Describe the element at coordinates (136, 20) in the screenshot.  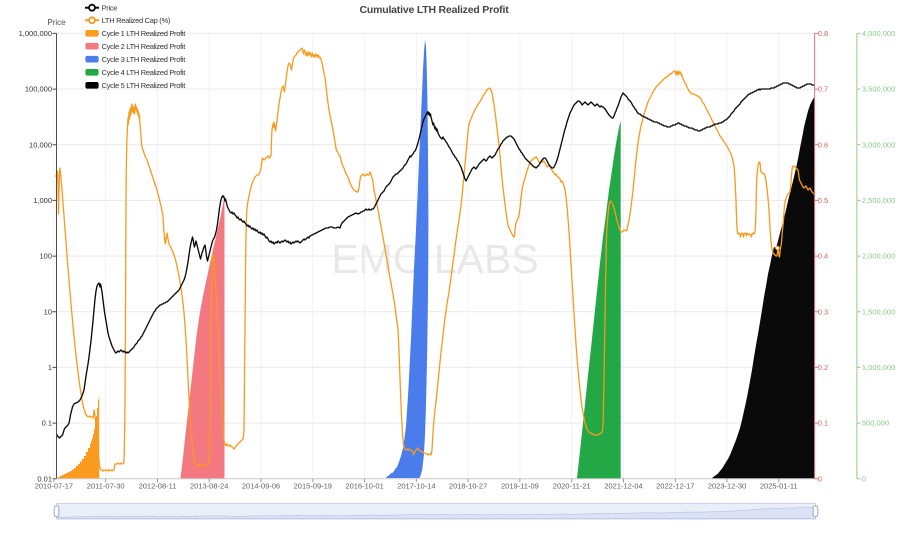
I see `svg-text: LTH Realized Cap (%)` at that location.